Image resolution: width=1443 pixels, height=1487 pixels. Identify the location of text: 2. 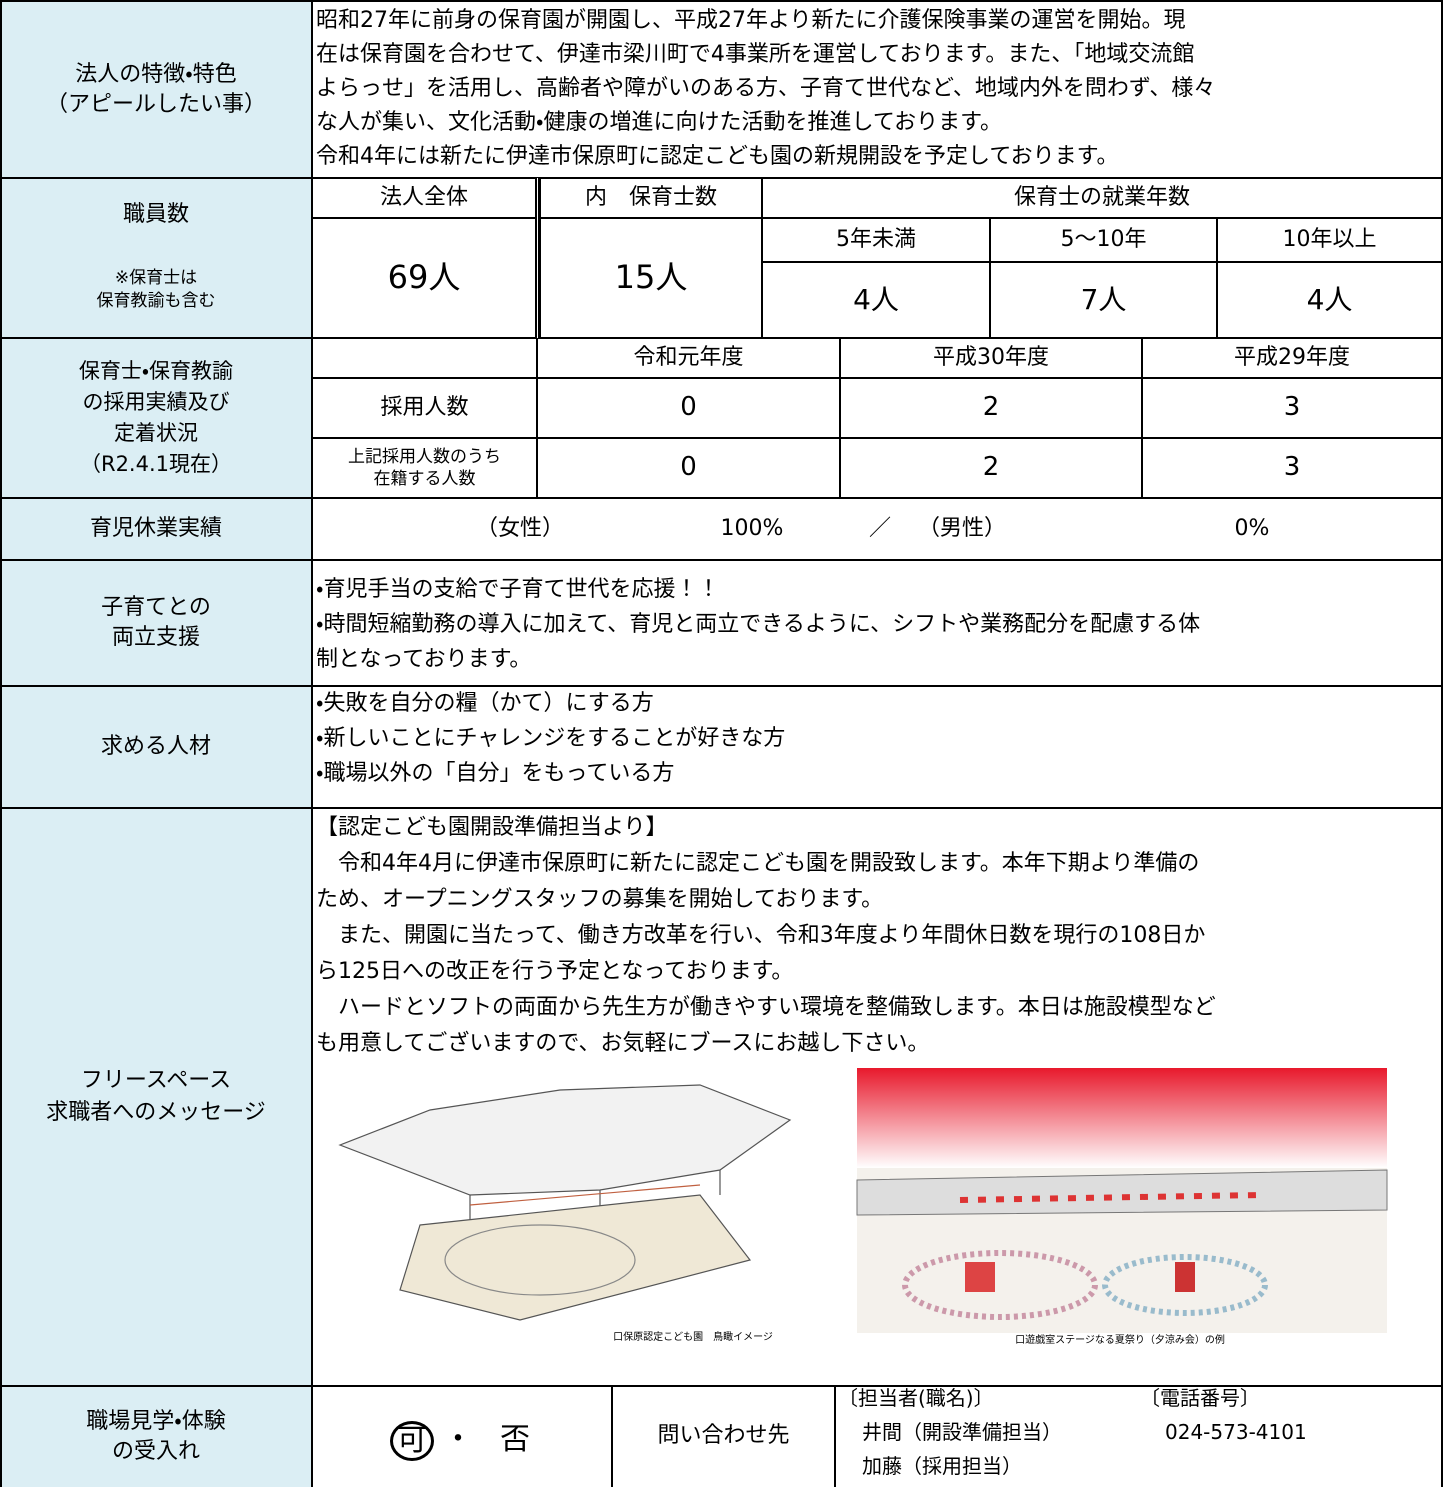
(991, 407).